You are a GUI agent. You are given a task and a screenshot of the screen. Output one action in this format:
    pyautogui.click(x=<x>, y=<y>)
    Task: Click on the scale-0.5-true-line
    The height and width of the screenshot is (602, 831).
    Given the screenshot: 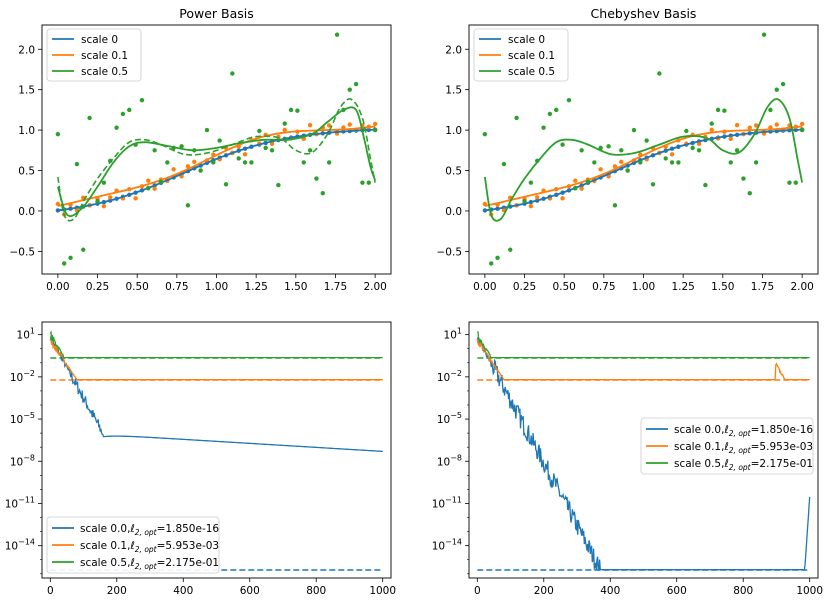 What is the action you would take?
    pyautogui.click(x=216, y=160)
    